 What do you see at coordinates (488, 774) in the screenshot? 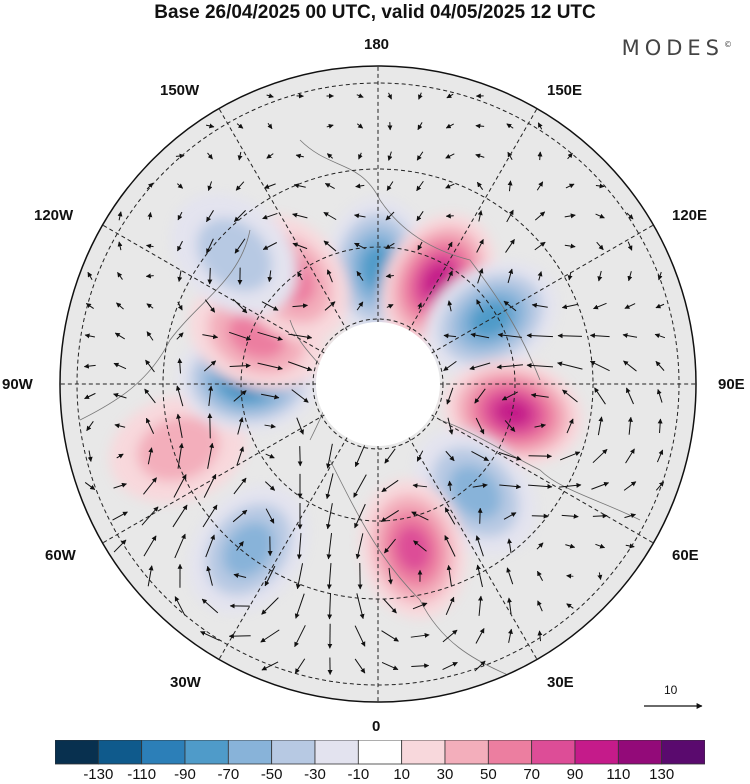
I see `colorbar-tick-label: 50` at bounding box center [488, 774].